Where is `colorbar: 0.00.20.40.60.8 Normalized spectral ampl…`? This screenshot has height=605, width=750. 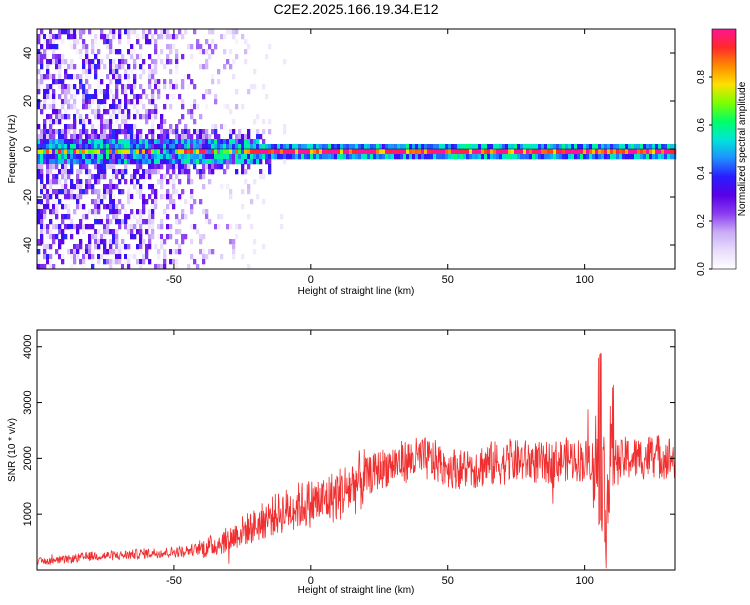 colorbar: 0.00.20.40.60.8 Normalized spectral ampl… is located at coordinates (722, 152).